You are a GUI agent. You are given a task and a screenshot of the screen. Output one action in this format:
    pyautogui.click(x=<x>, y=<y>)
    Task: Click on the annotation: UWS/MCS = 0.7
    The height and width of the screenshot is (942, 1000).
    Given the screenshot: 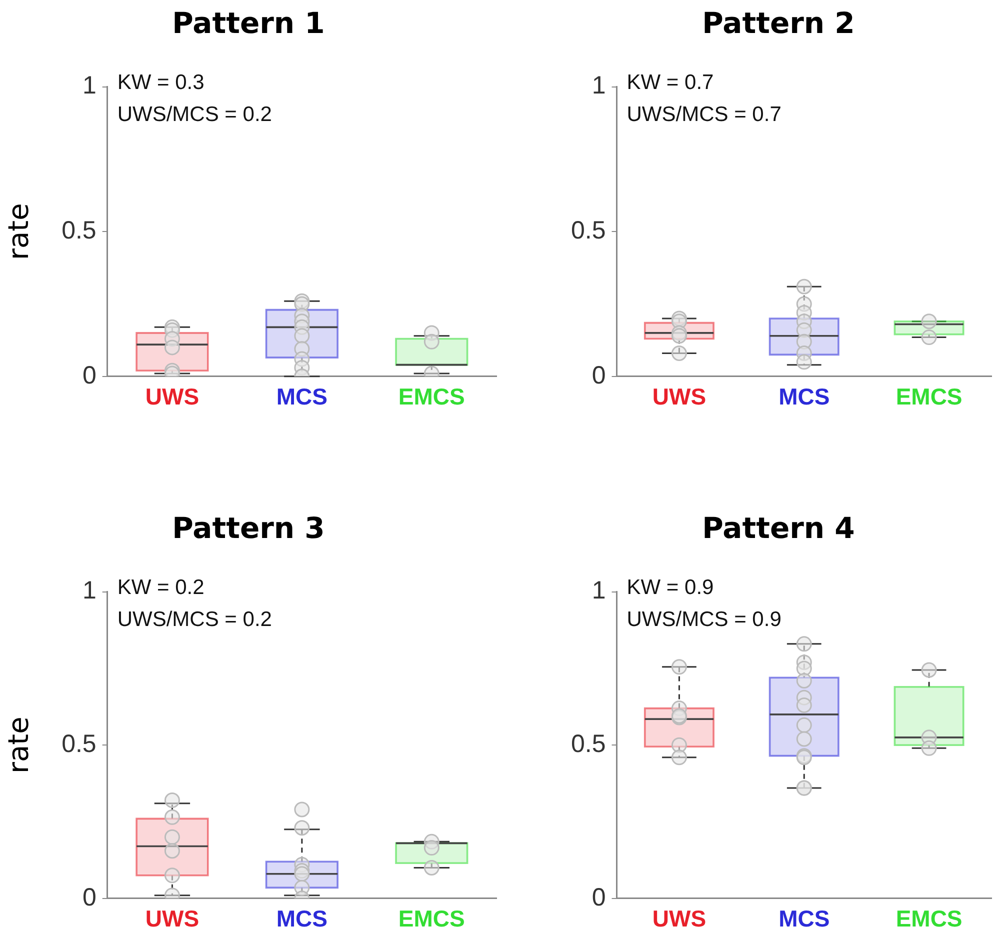 What is the action you would take?
    pyautogui.click(x=704, y=114)
    